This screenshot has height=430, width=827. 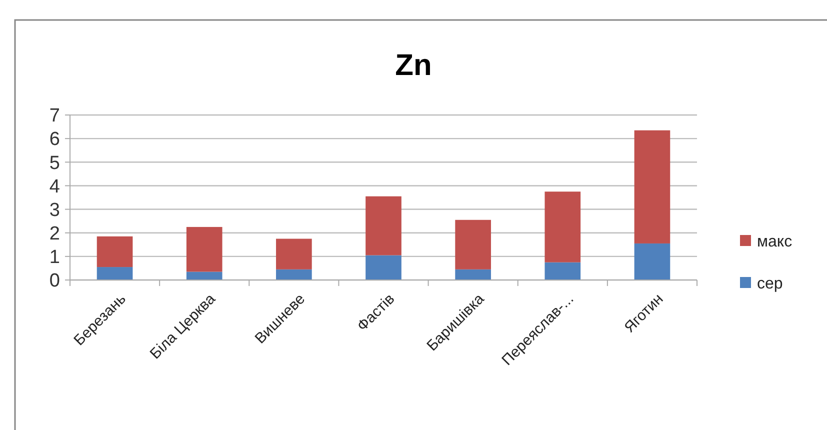 What do you see at coordinates (54, 257) in the screenshot?
I see `y-tick-label: 1` at bounding box center [54, 257].